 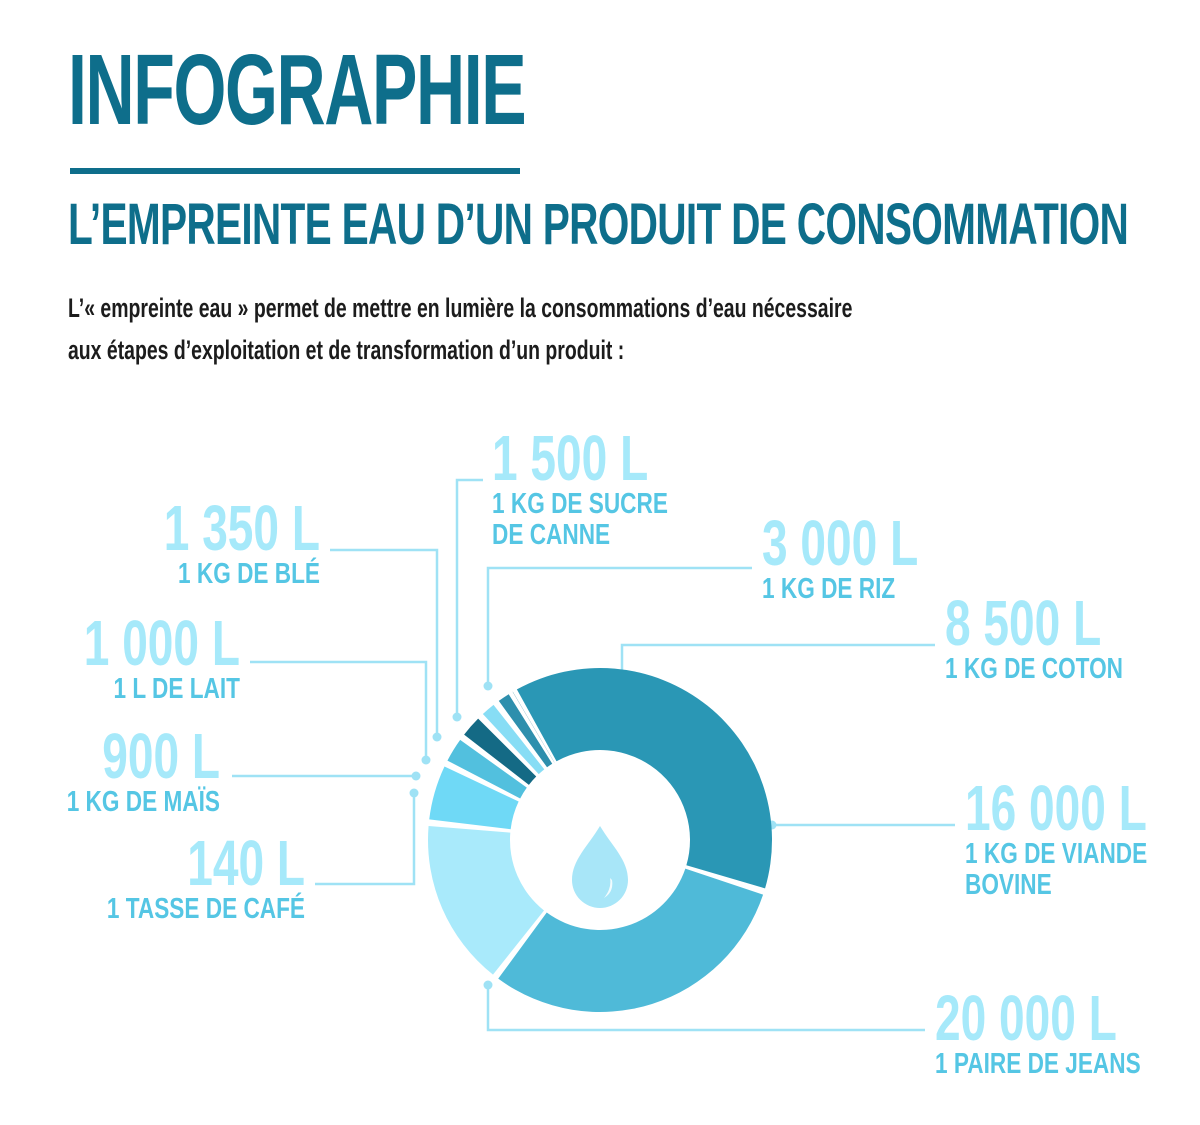 I want to click on leader-dot-1-kg-de-sucre-de-canne, so click(x=457, y=717).